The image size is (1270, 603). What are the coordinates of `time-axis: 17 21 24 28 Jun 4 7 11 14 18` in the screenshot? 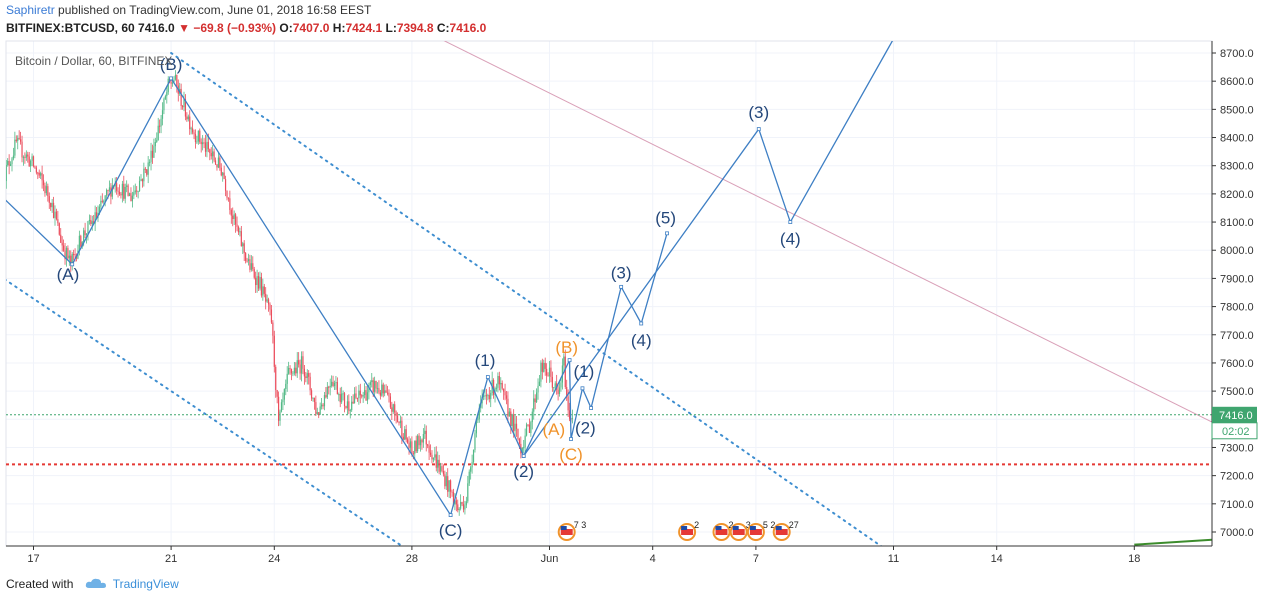 It's located at (583, 555).